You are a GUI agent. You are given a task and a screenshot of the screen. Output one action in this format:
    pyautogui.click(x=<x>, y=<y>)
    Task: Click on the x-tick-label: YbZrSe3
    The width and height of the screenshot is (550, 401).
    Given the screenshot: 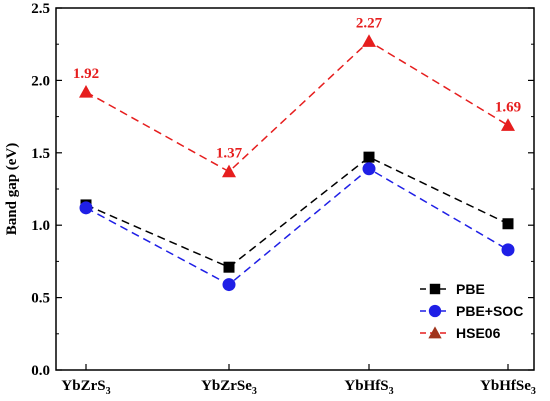 What is the action you would take?
    pyautogui.click(x=229, y=387)
    